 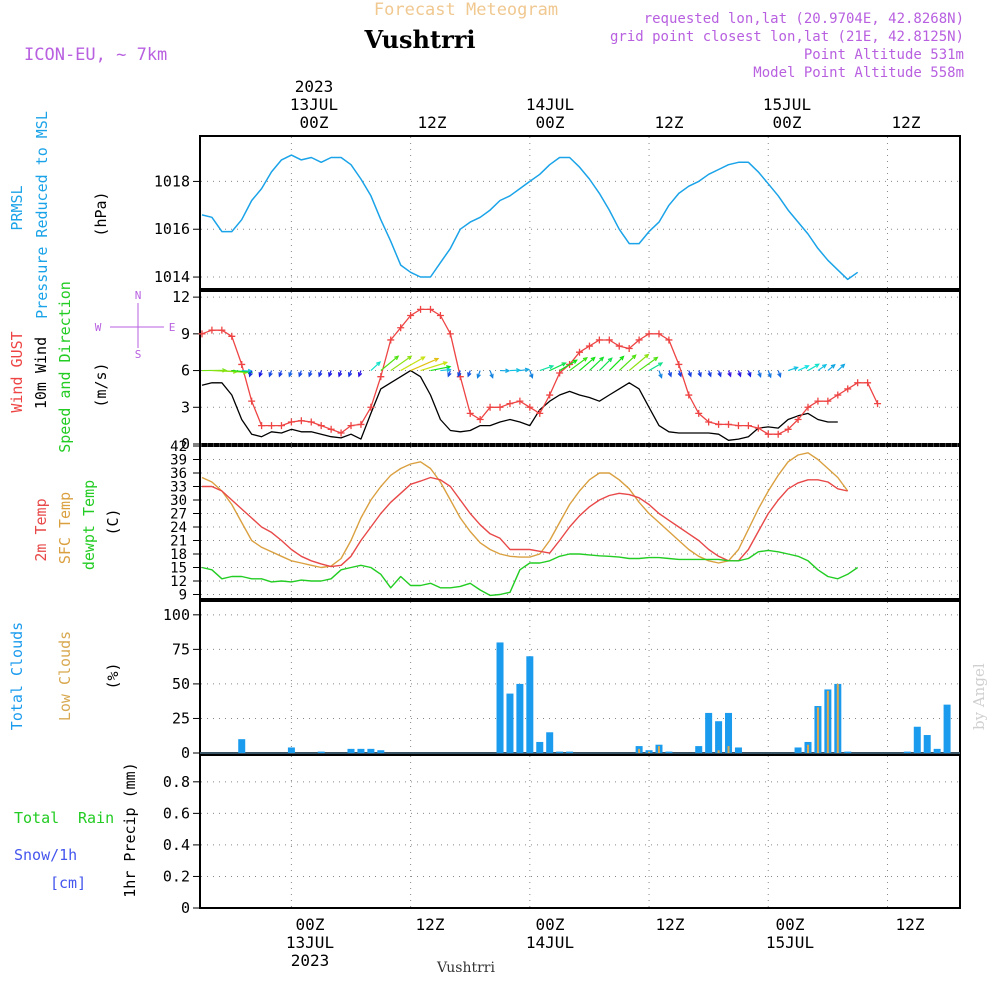 I want to click on temp-ytick-label-7: 30, so click(x=178, y=501).